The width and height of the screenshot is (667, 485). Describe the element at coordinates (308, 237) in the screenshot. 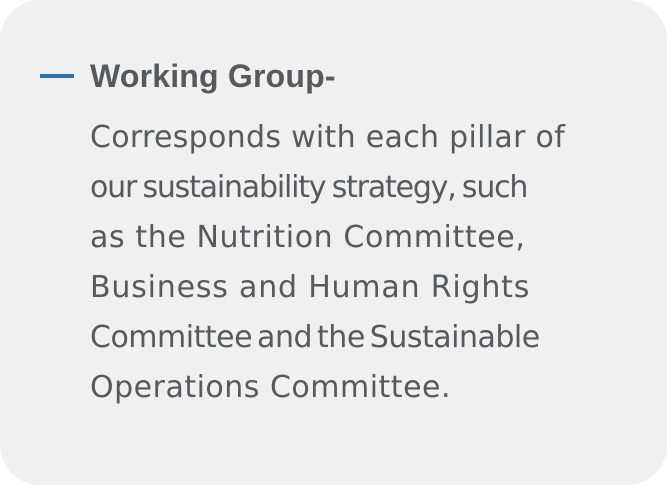

I see `description-line: as the Nutrition Committee,` at that location.